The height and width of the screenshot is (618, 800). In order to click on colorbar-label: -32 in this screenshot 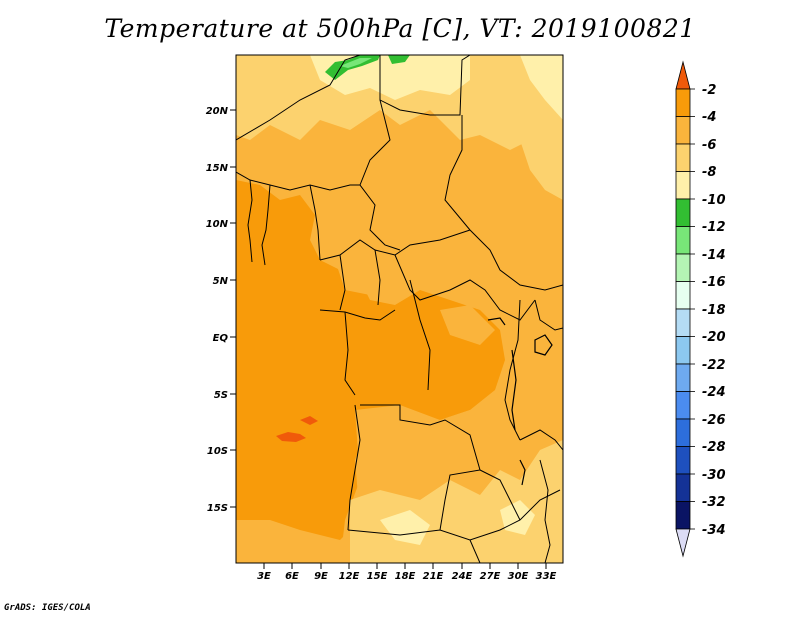, I will do `click(714, 502)`.